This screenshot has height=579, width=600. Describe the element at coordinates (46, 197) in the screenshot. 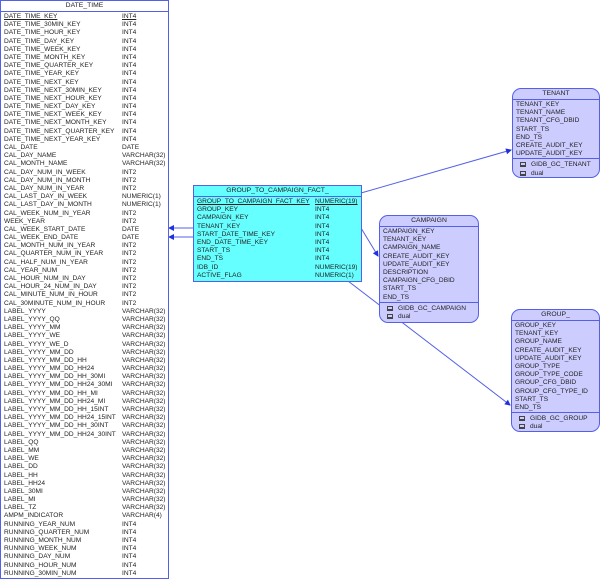

I see `column-name: CAL_LAST_DAY_IN_WEEK` at that location.